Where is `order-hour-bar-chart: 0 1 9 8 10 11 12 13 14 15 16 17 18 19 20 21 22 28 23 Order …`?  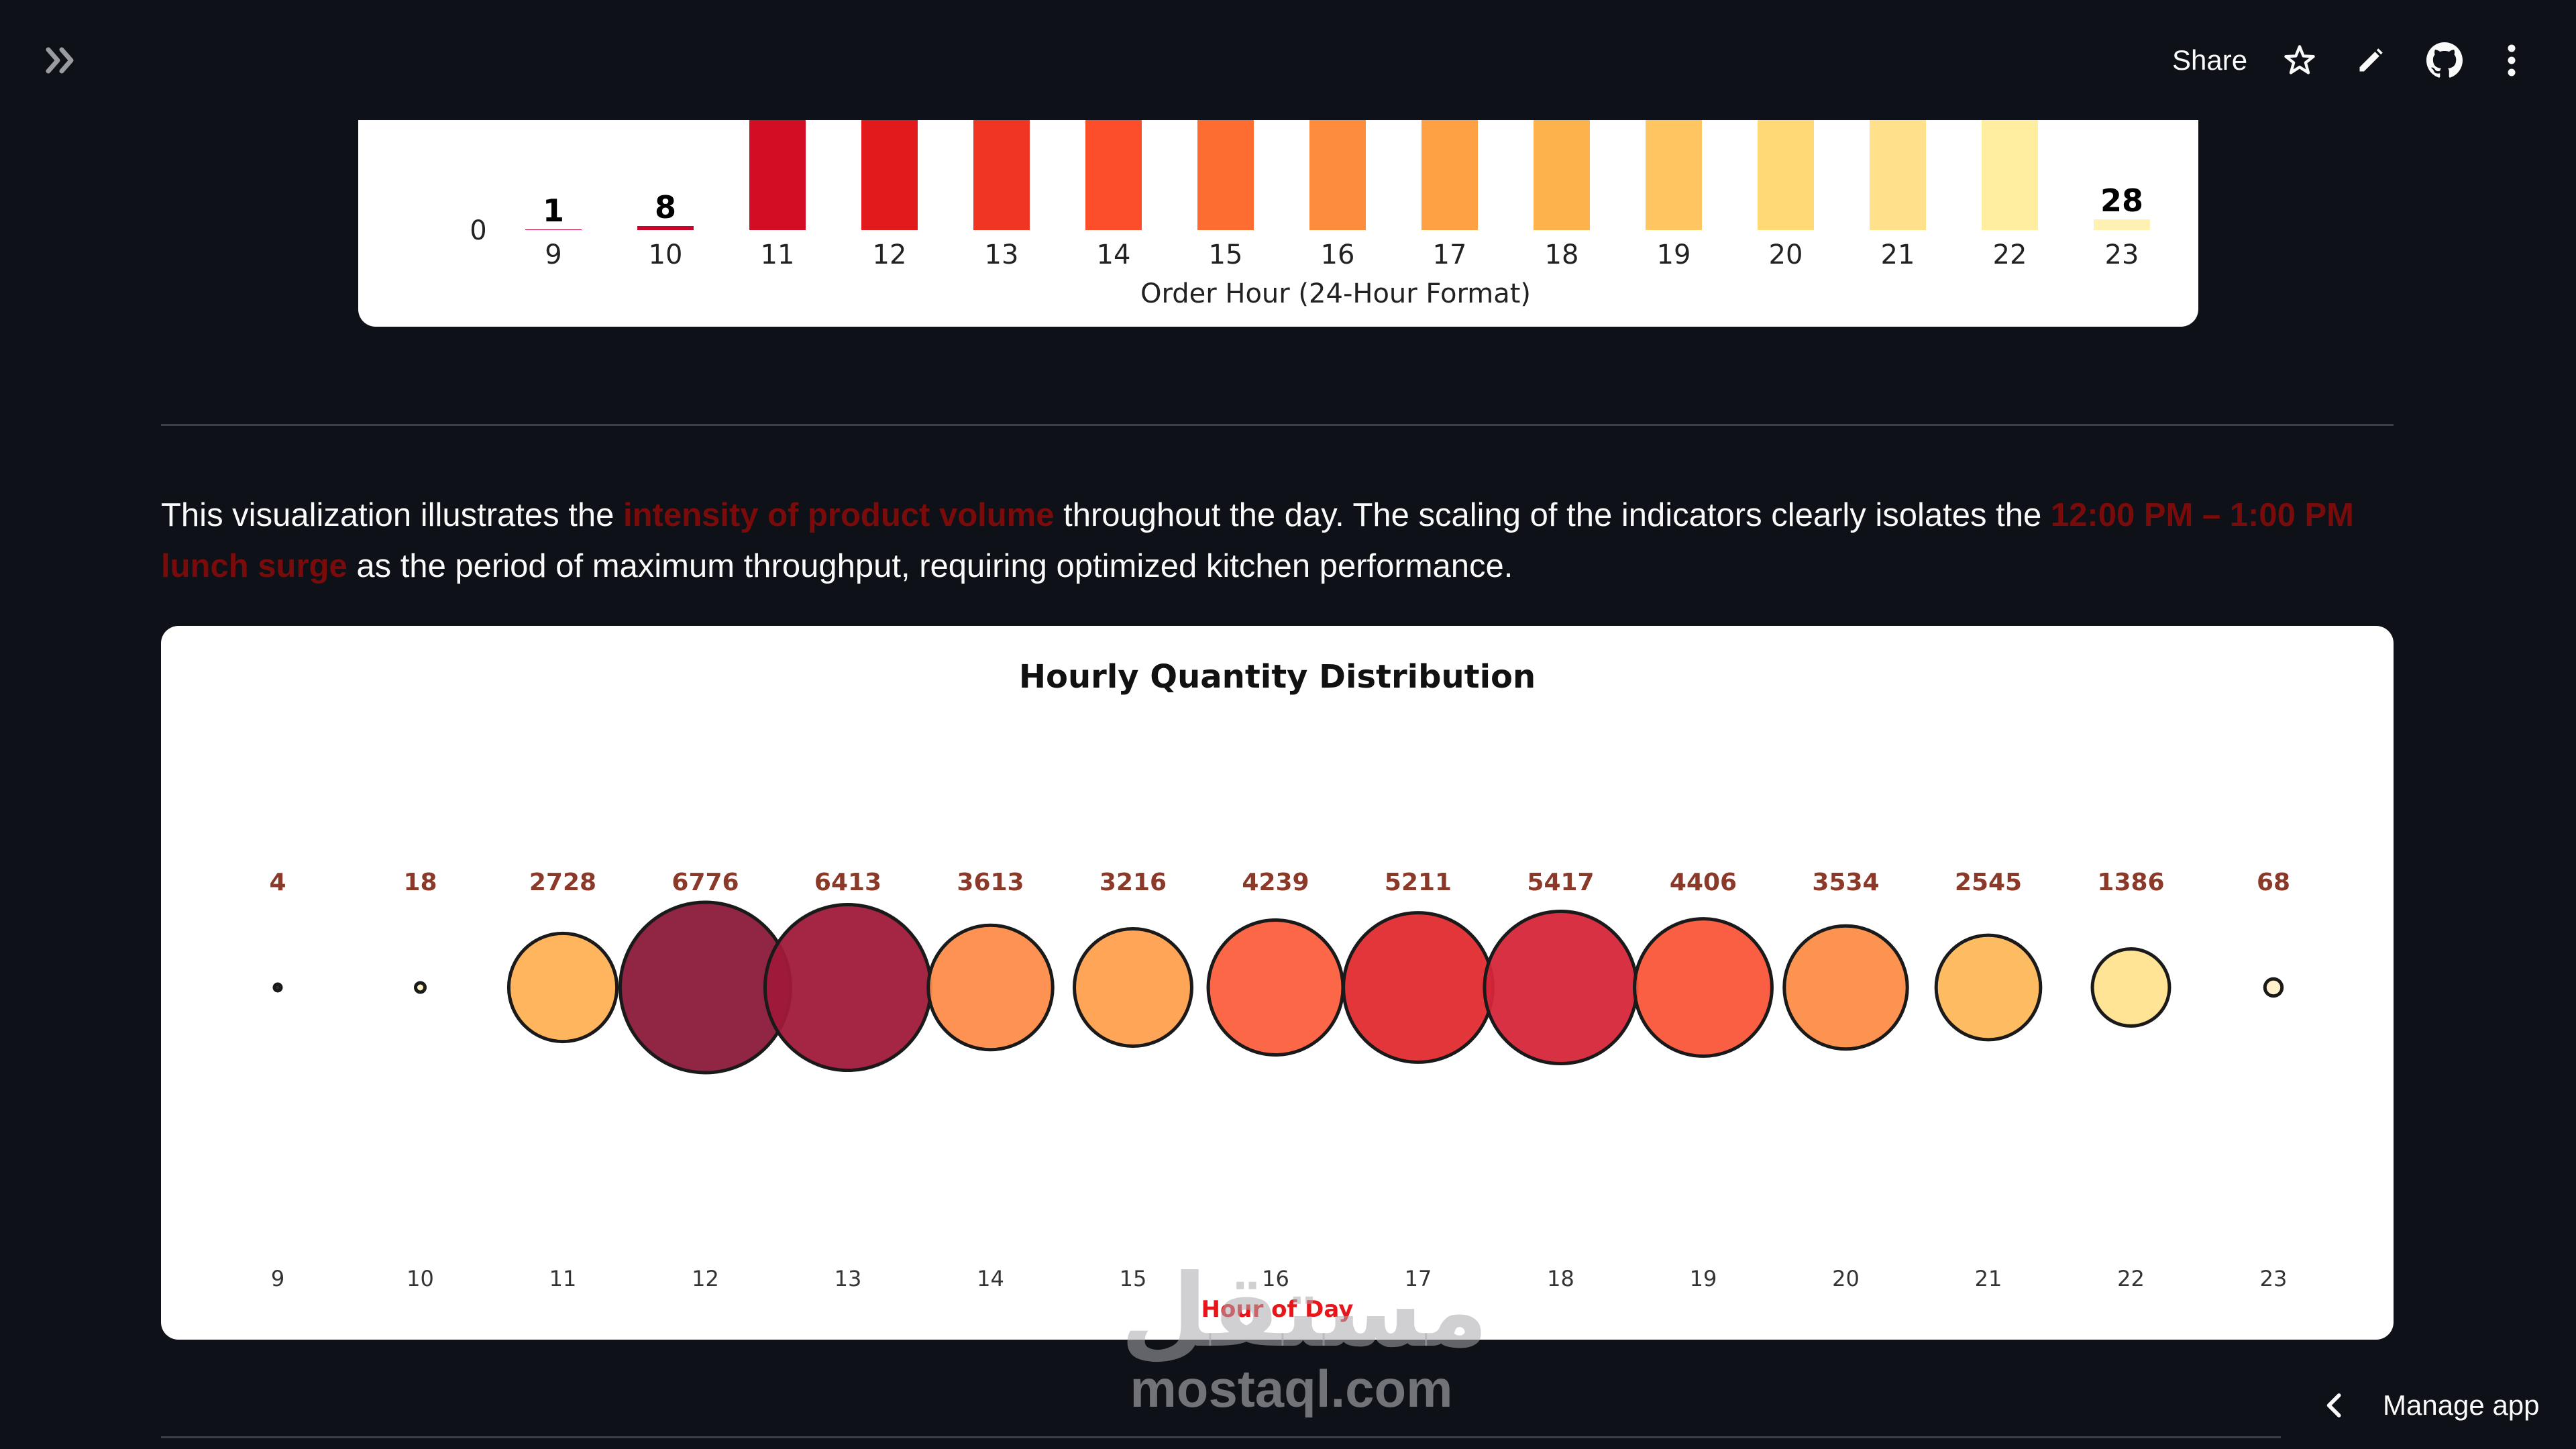
order-hour-bar-chart: 0 1 9 8 10 11 12 13 14 15 16 17 18 19 20 21 22 28 23 Order … is located at coordinates (1278, 223).